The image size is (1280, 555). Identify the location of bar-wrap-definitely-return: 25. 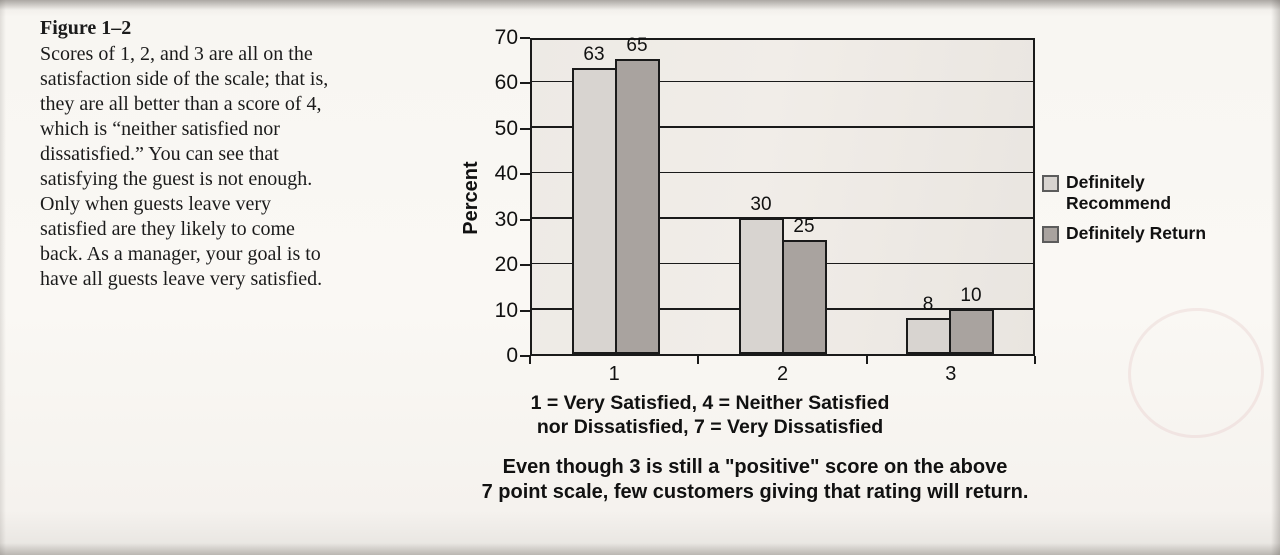
(804, 285).